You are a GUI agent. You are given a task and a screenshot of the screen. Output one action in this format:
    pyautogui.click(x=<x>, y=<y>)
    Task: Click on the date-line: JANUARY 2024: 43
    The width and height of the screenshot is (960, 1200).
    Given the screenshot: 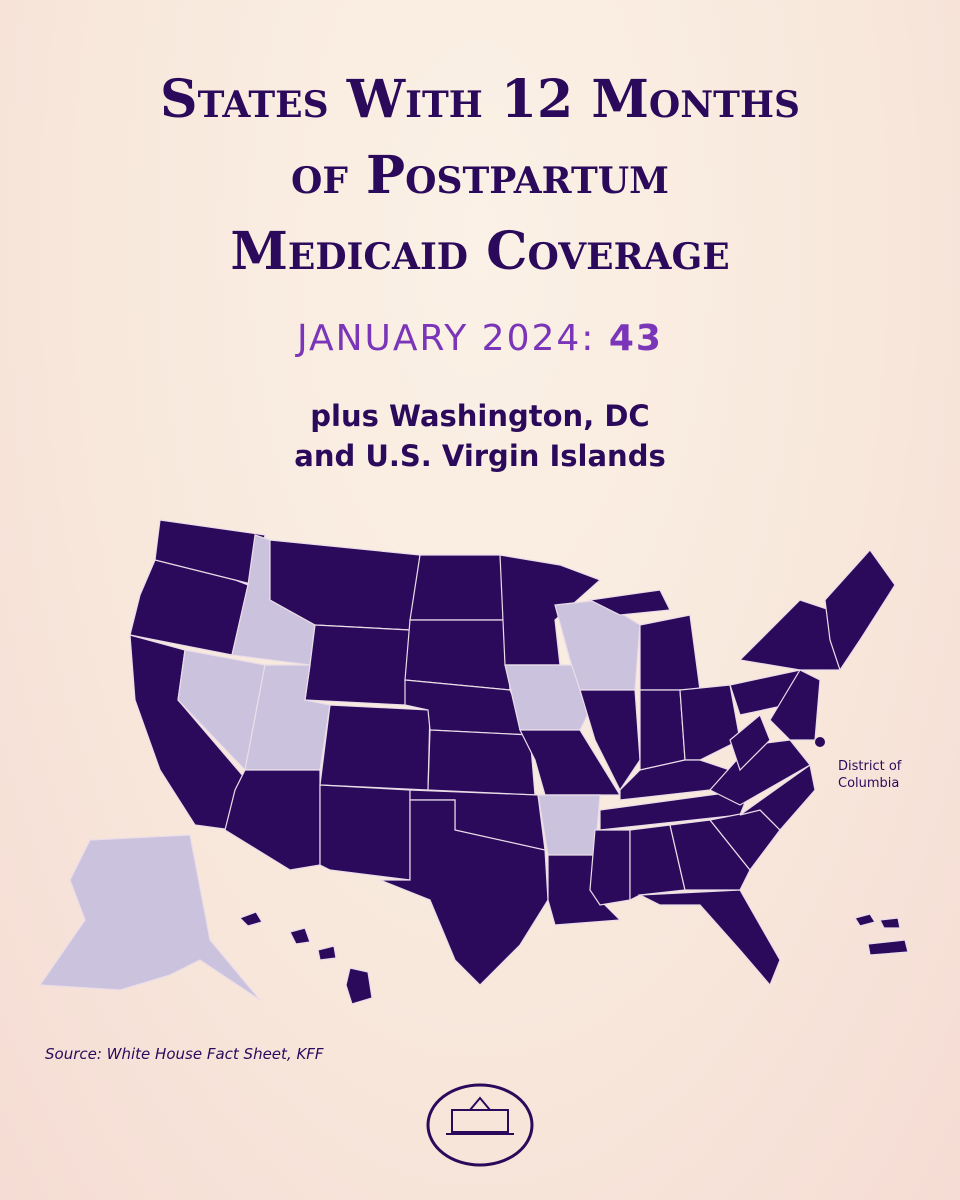 What is the action you would take?
    pyautogui.click(x=480, y=338)
    